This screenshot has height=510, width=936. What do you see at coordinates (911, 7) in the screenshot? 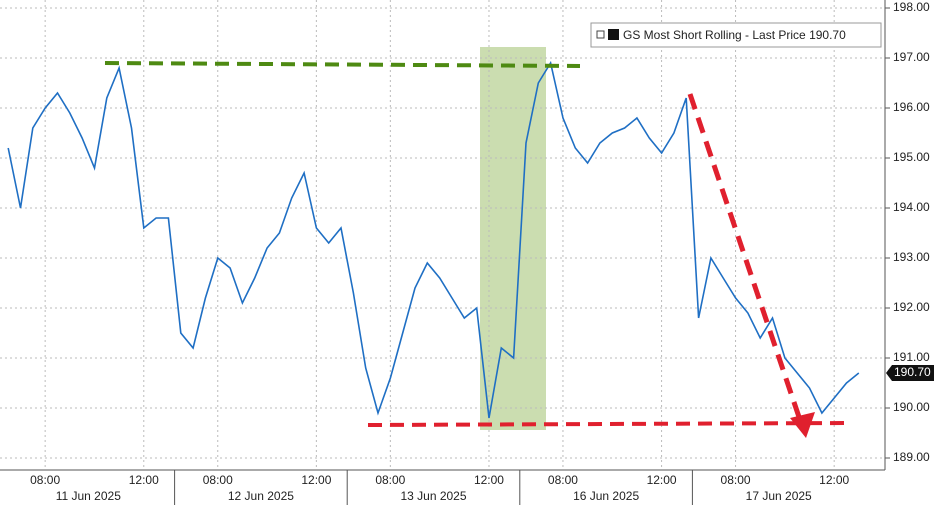
I see `y-tick-label: 198.00` at bounding box center [911, 7].